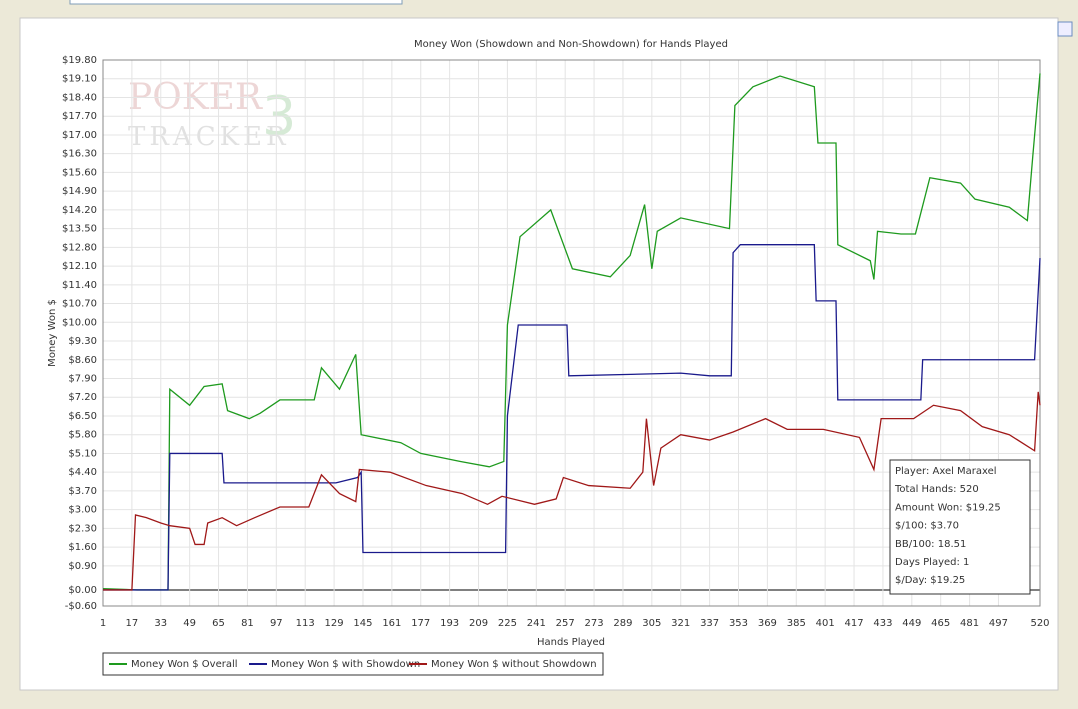  Describe the element at coordinates (79, 135) in the screenshot. I see `y-tick-label: $17.00` at that location.